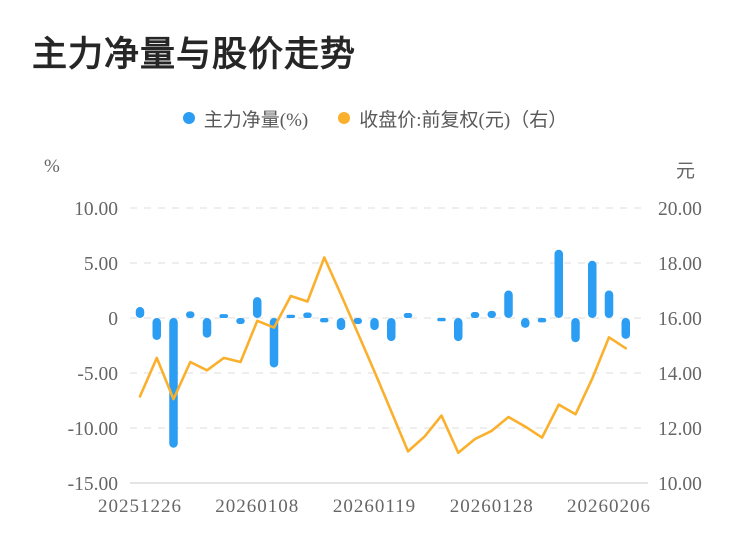 This screenshot has height=558, width=750. I want to click on x-tick-label: 20251226, so click(140, 506).